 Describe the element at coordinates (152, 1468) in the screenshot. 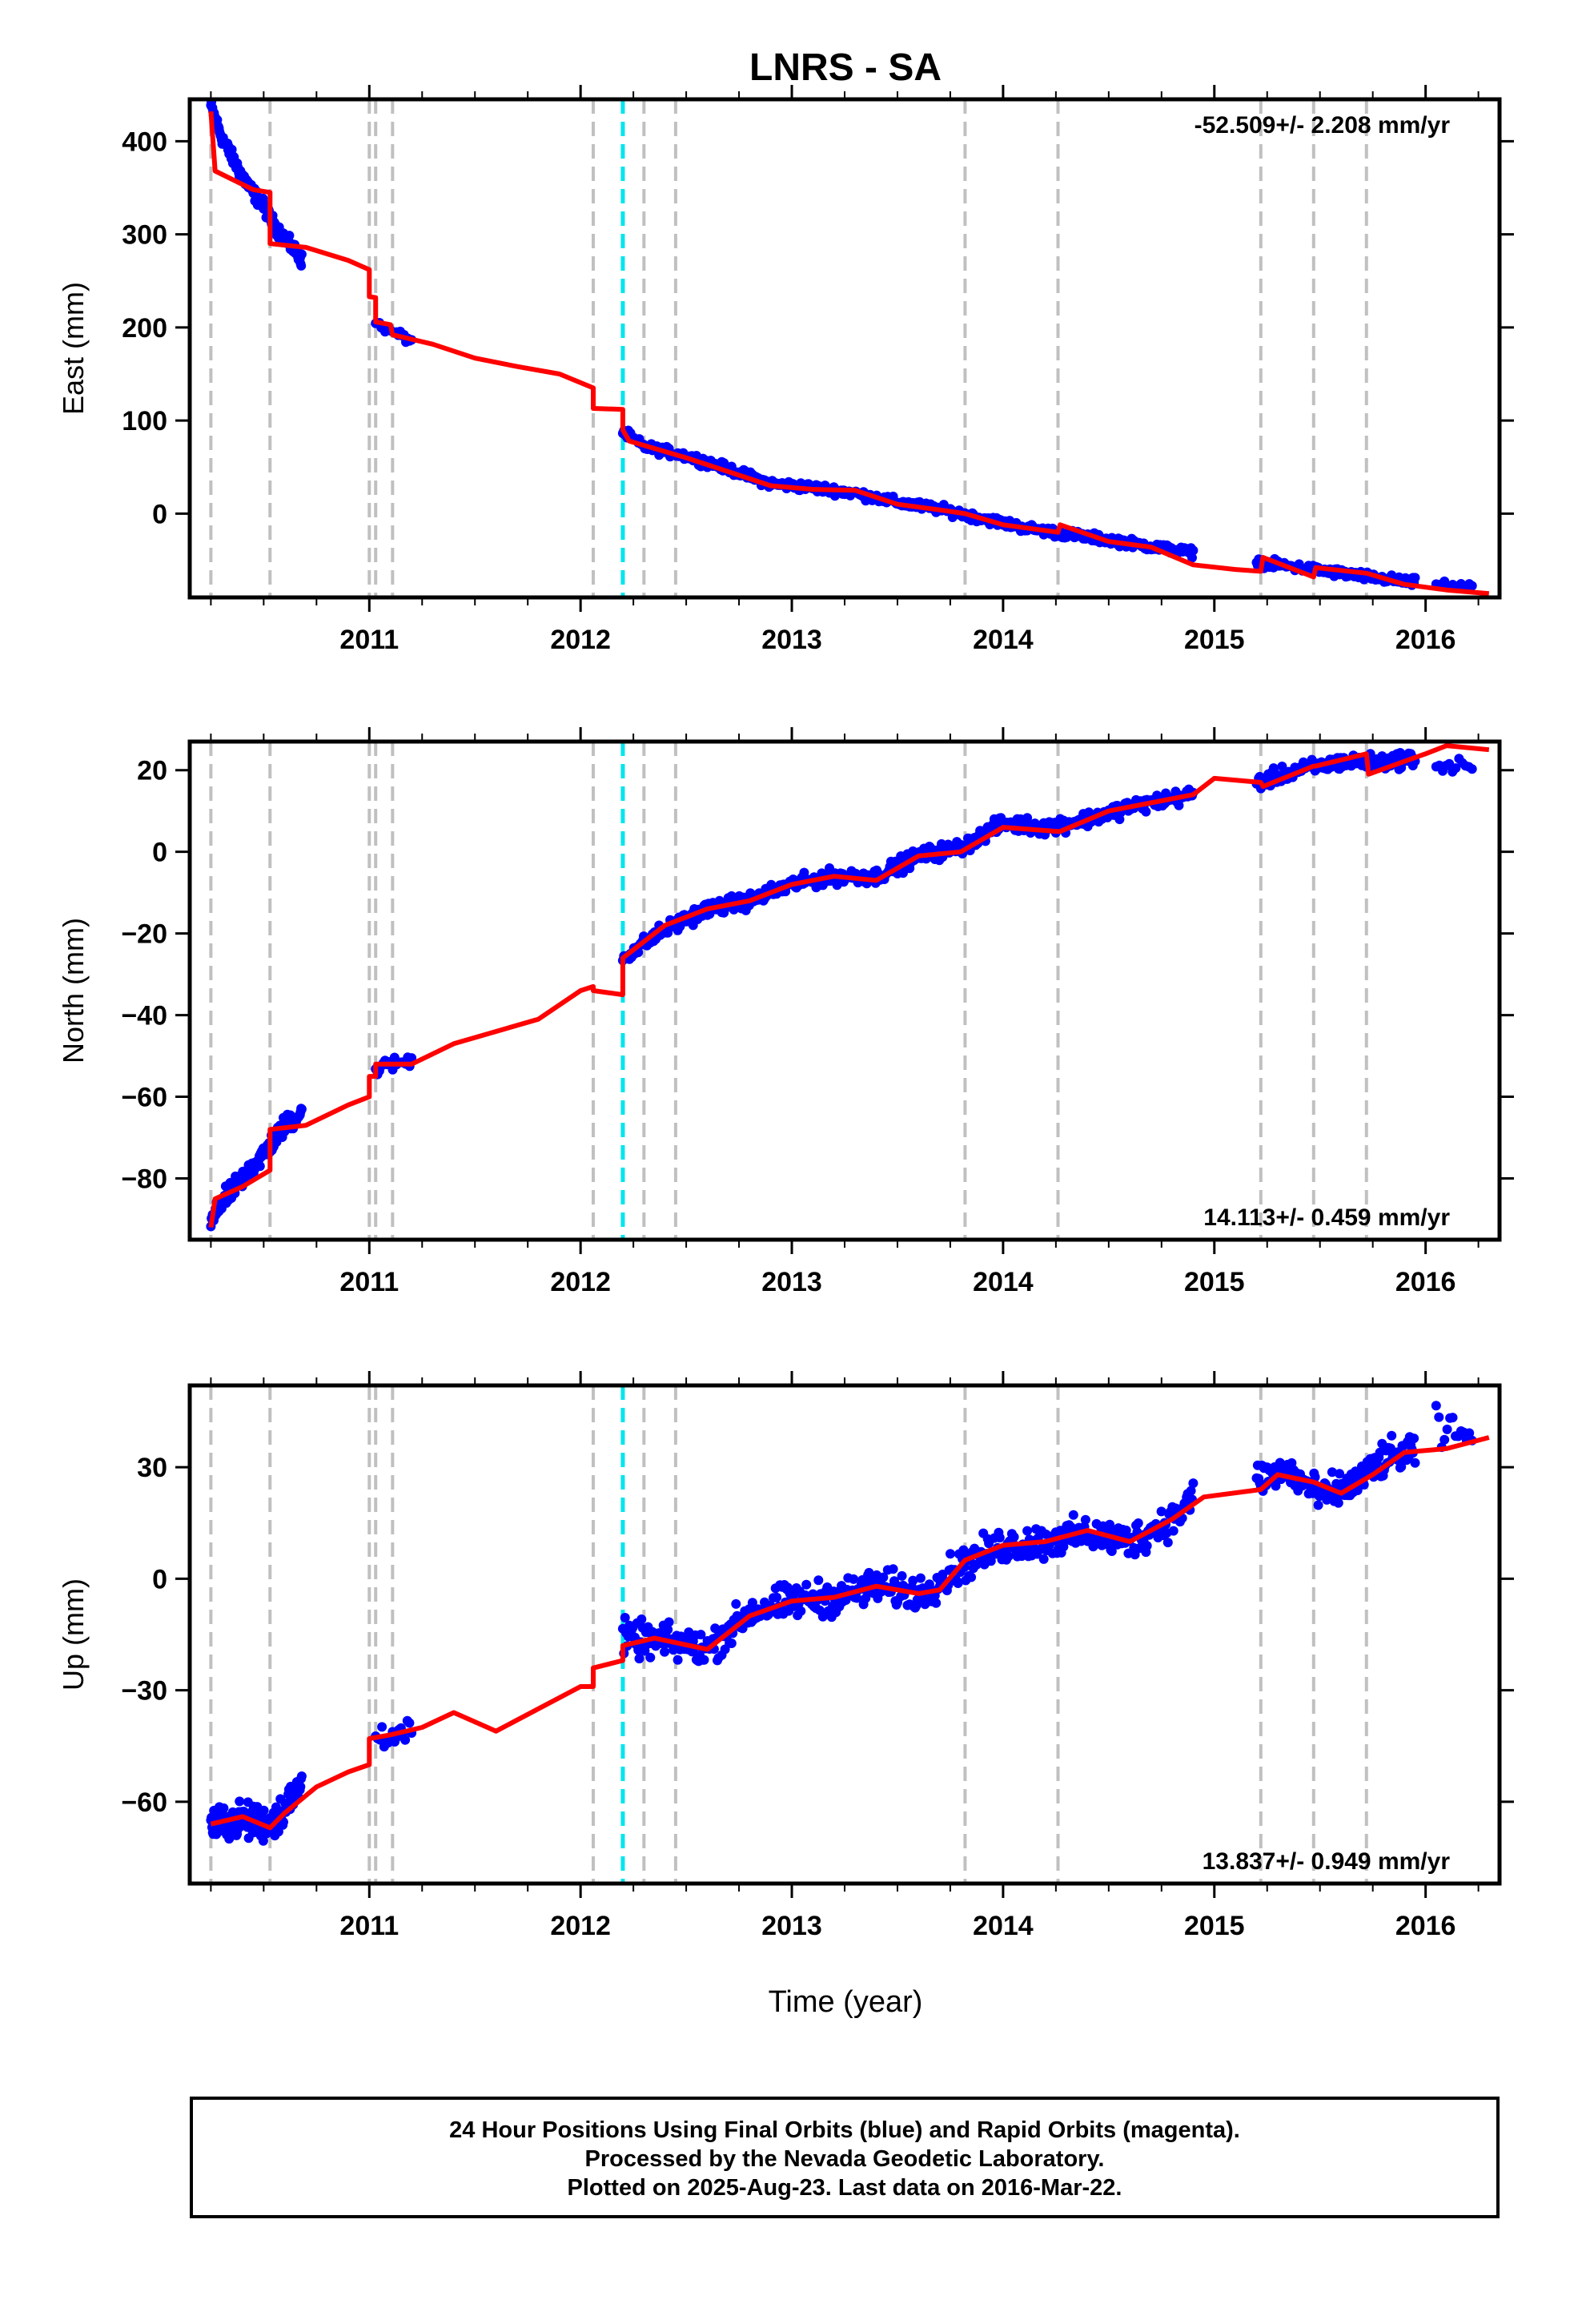

I see `y-tick-label: 30` at that location.